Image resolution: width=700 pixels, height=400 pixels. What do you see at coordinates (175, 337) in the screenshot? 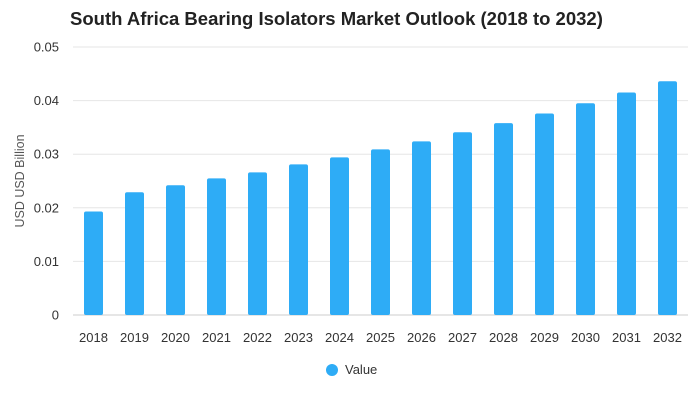
I see `x-tick-label: 2020` at bounding box center [175, 337].